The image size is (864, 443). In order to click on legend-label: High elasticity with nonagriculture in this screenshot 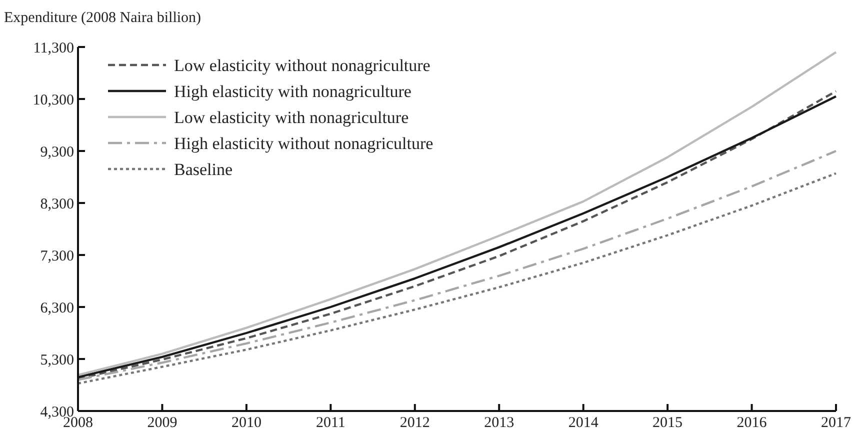, I will do `click(293, 91)`.